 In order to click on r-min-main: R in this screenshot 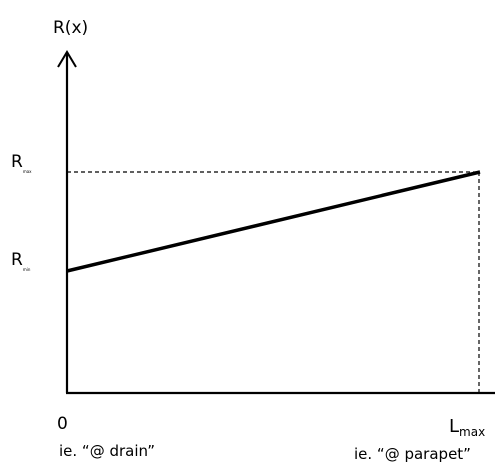, I will do `click(17, 260)`.